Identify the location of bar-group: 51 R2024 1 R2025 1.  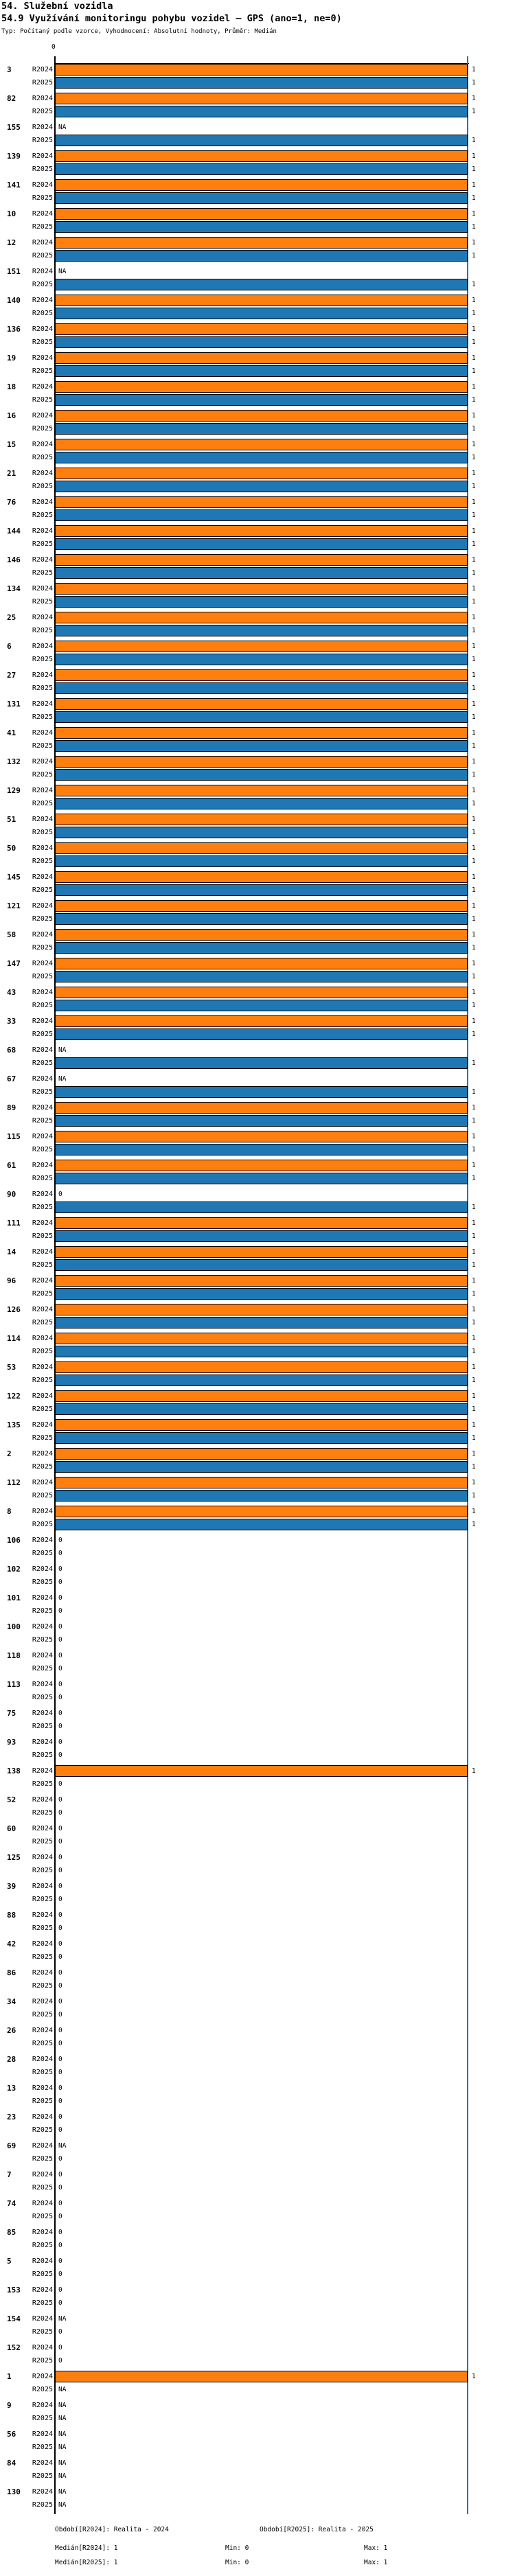
(257, 828).